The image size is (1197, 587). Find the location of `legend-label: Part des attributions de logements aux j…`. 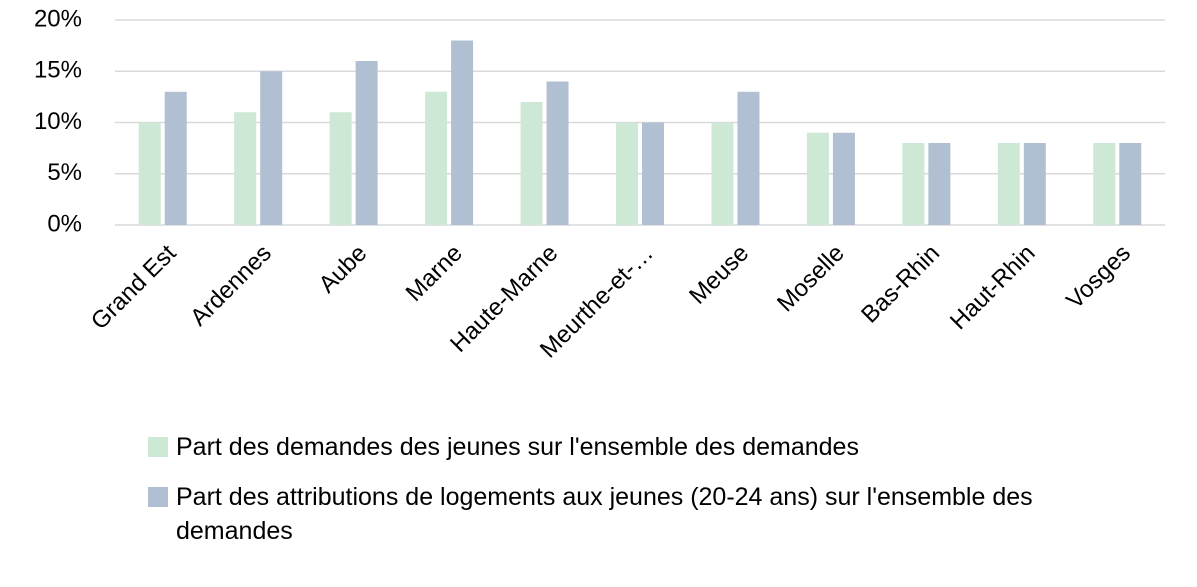

legend-label: Part des attributions de logements aux j… is located at coordinates (604, 514).